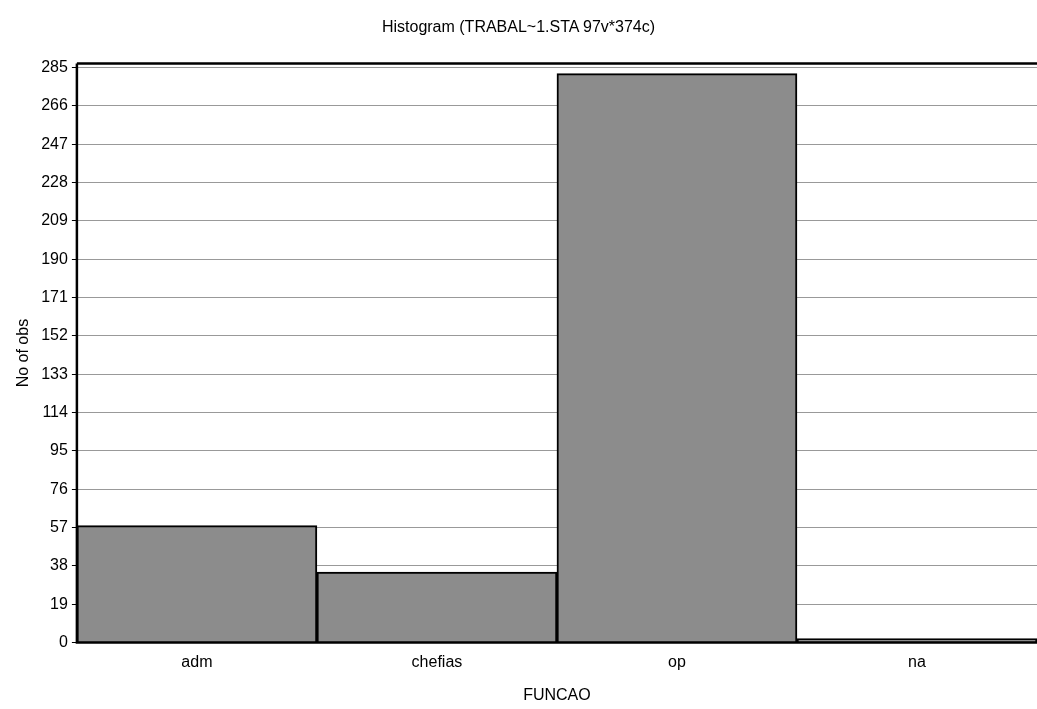 The height and width of the screenshot is (709, 1037). I want to click on y-tick-label: 95, so click(59, 450).